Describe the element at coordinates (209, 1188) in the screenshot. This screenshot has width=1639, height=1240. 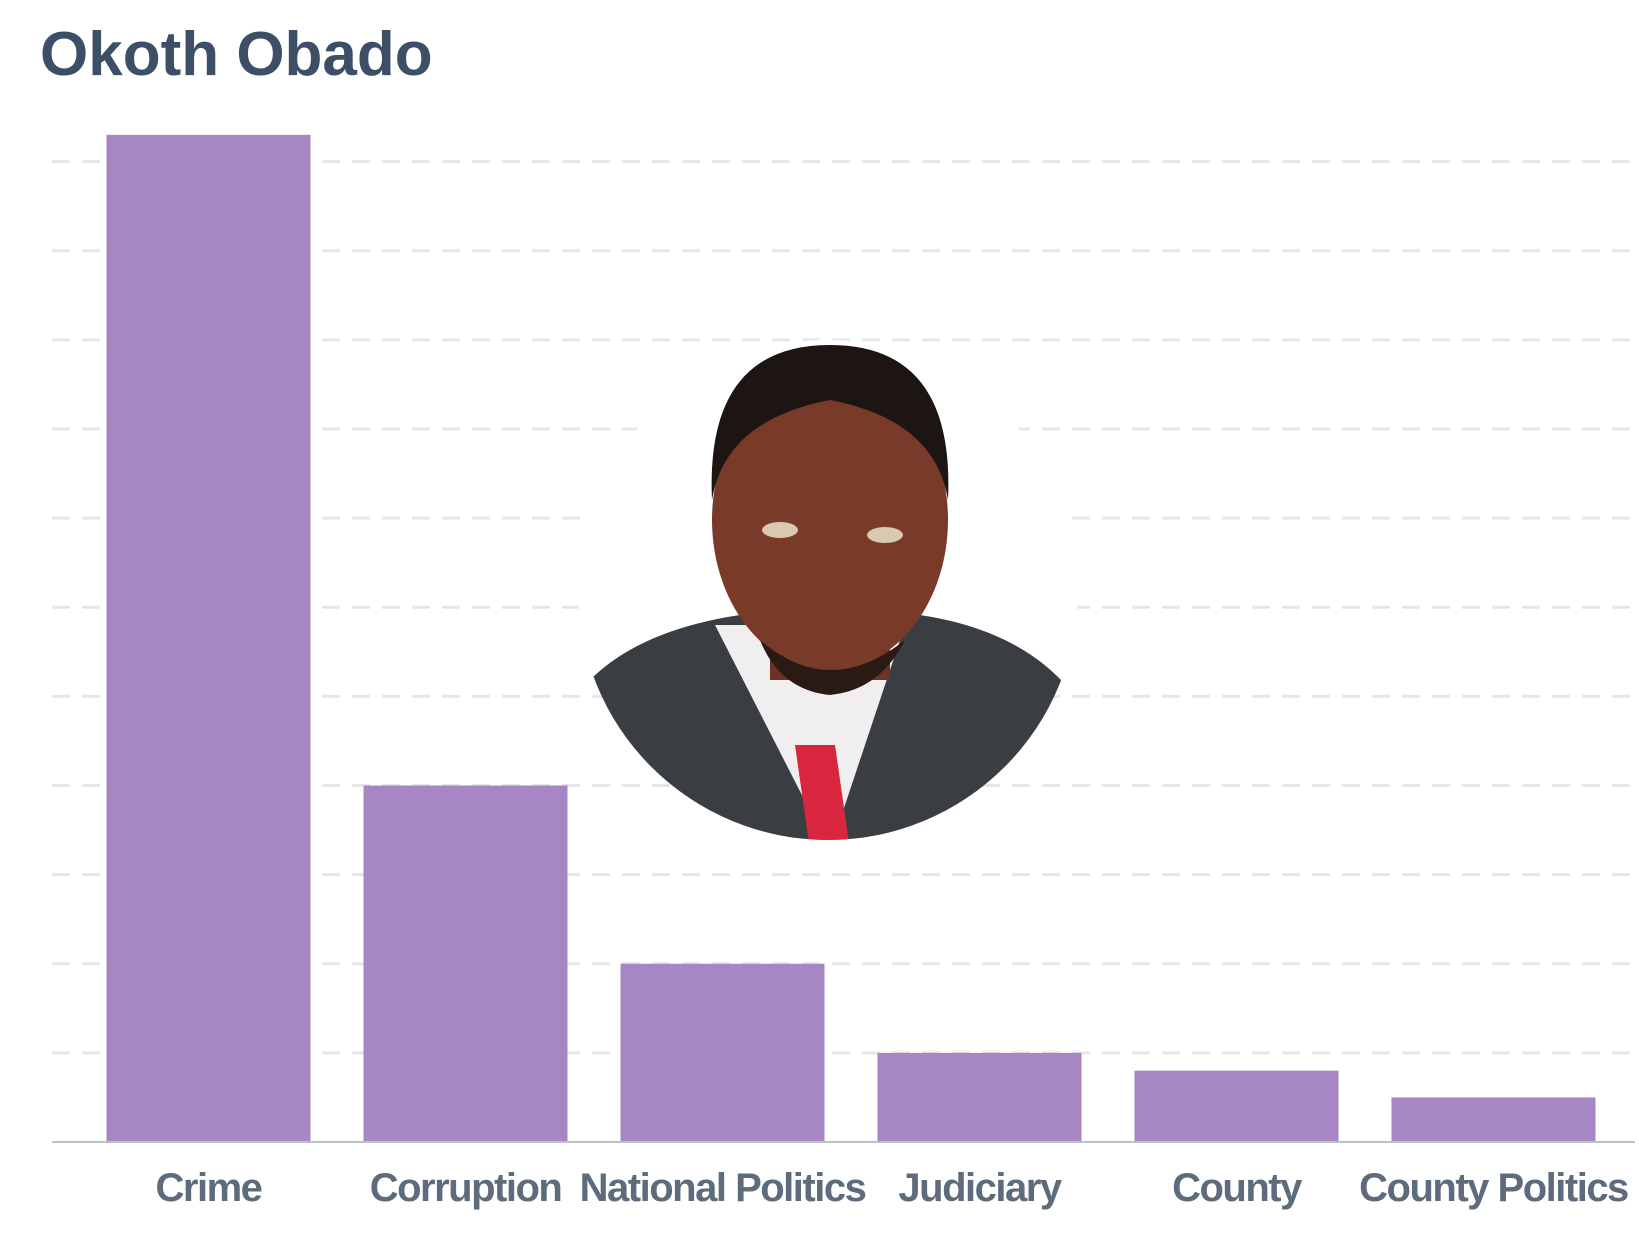
I see `x-tick-label: Crime` at that location.